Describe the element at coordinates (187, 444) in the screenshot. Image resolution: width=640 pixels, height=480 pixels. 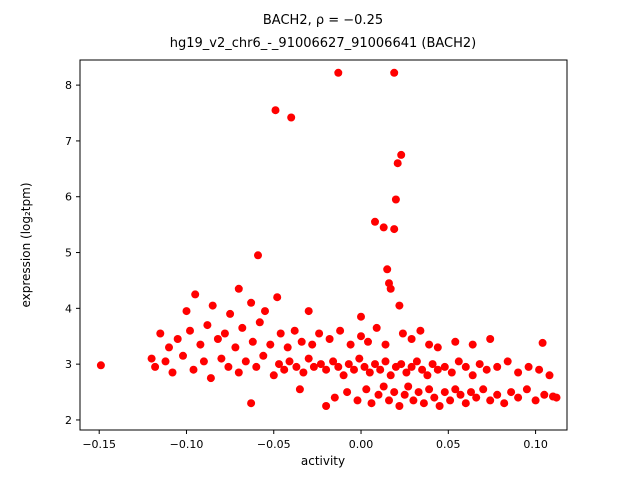
I see `x-tick-label: −0.10` at that location.